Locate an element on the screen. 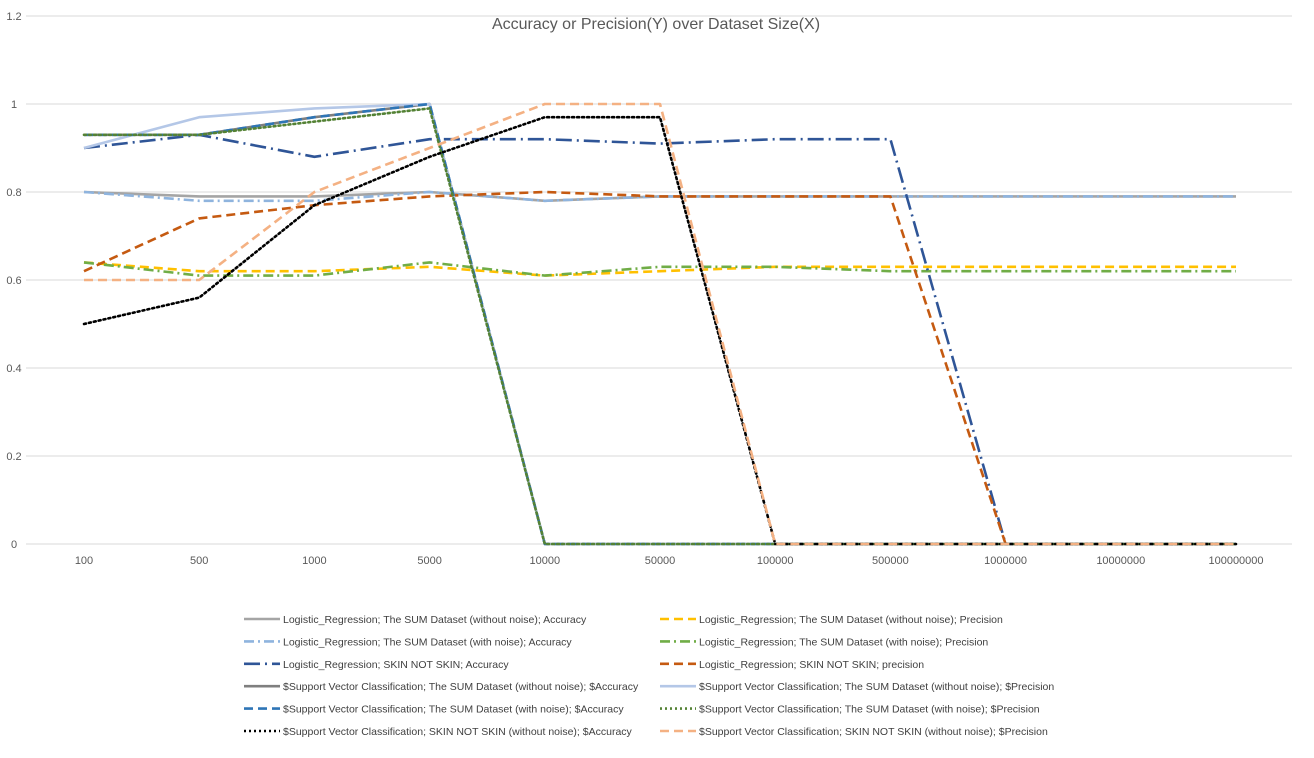 This screenshot has width=1314, height=758. y-axis-tick-labels: 0 0.2 0.4 0.6 0.8 1 1.2 is located at coordinates (13, 281).